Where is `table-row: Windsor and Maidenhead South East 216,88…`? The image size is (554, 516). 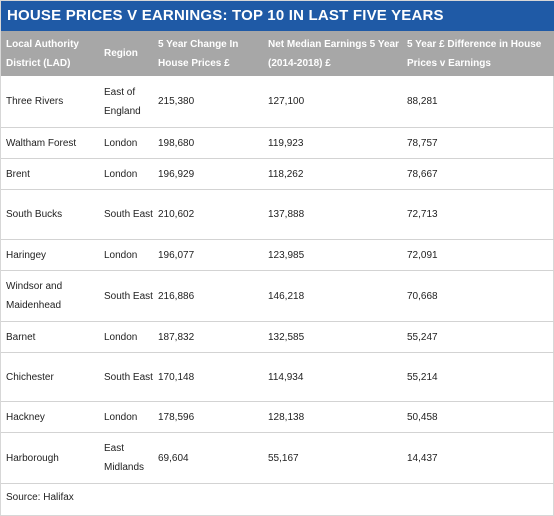
table-row: Windsor and Maidenhead South East 216,88… is located at coordinates (277, 296).